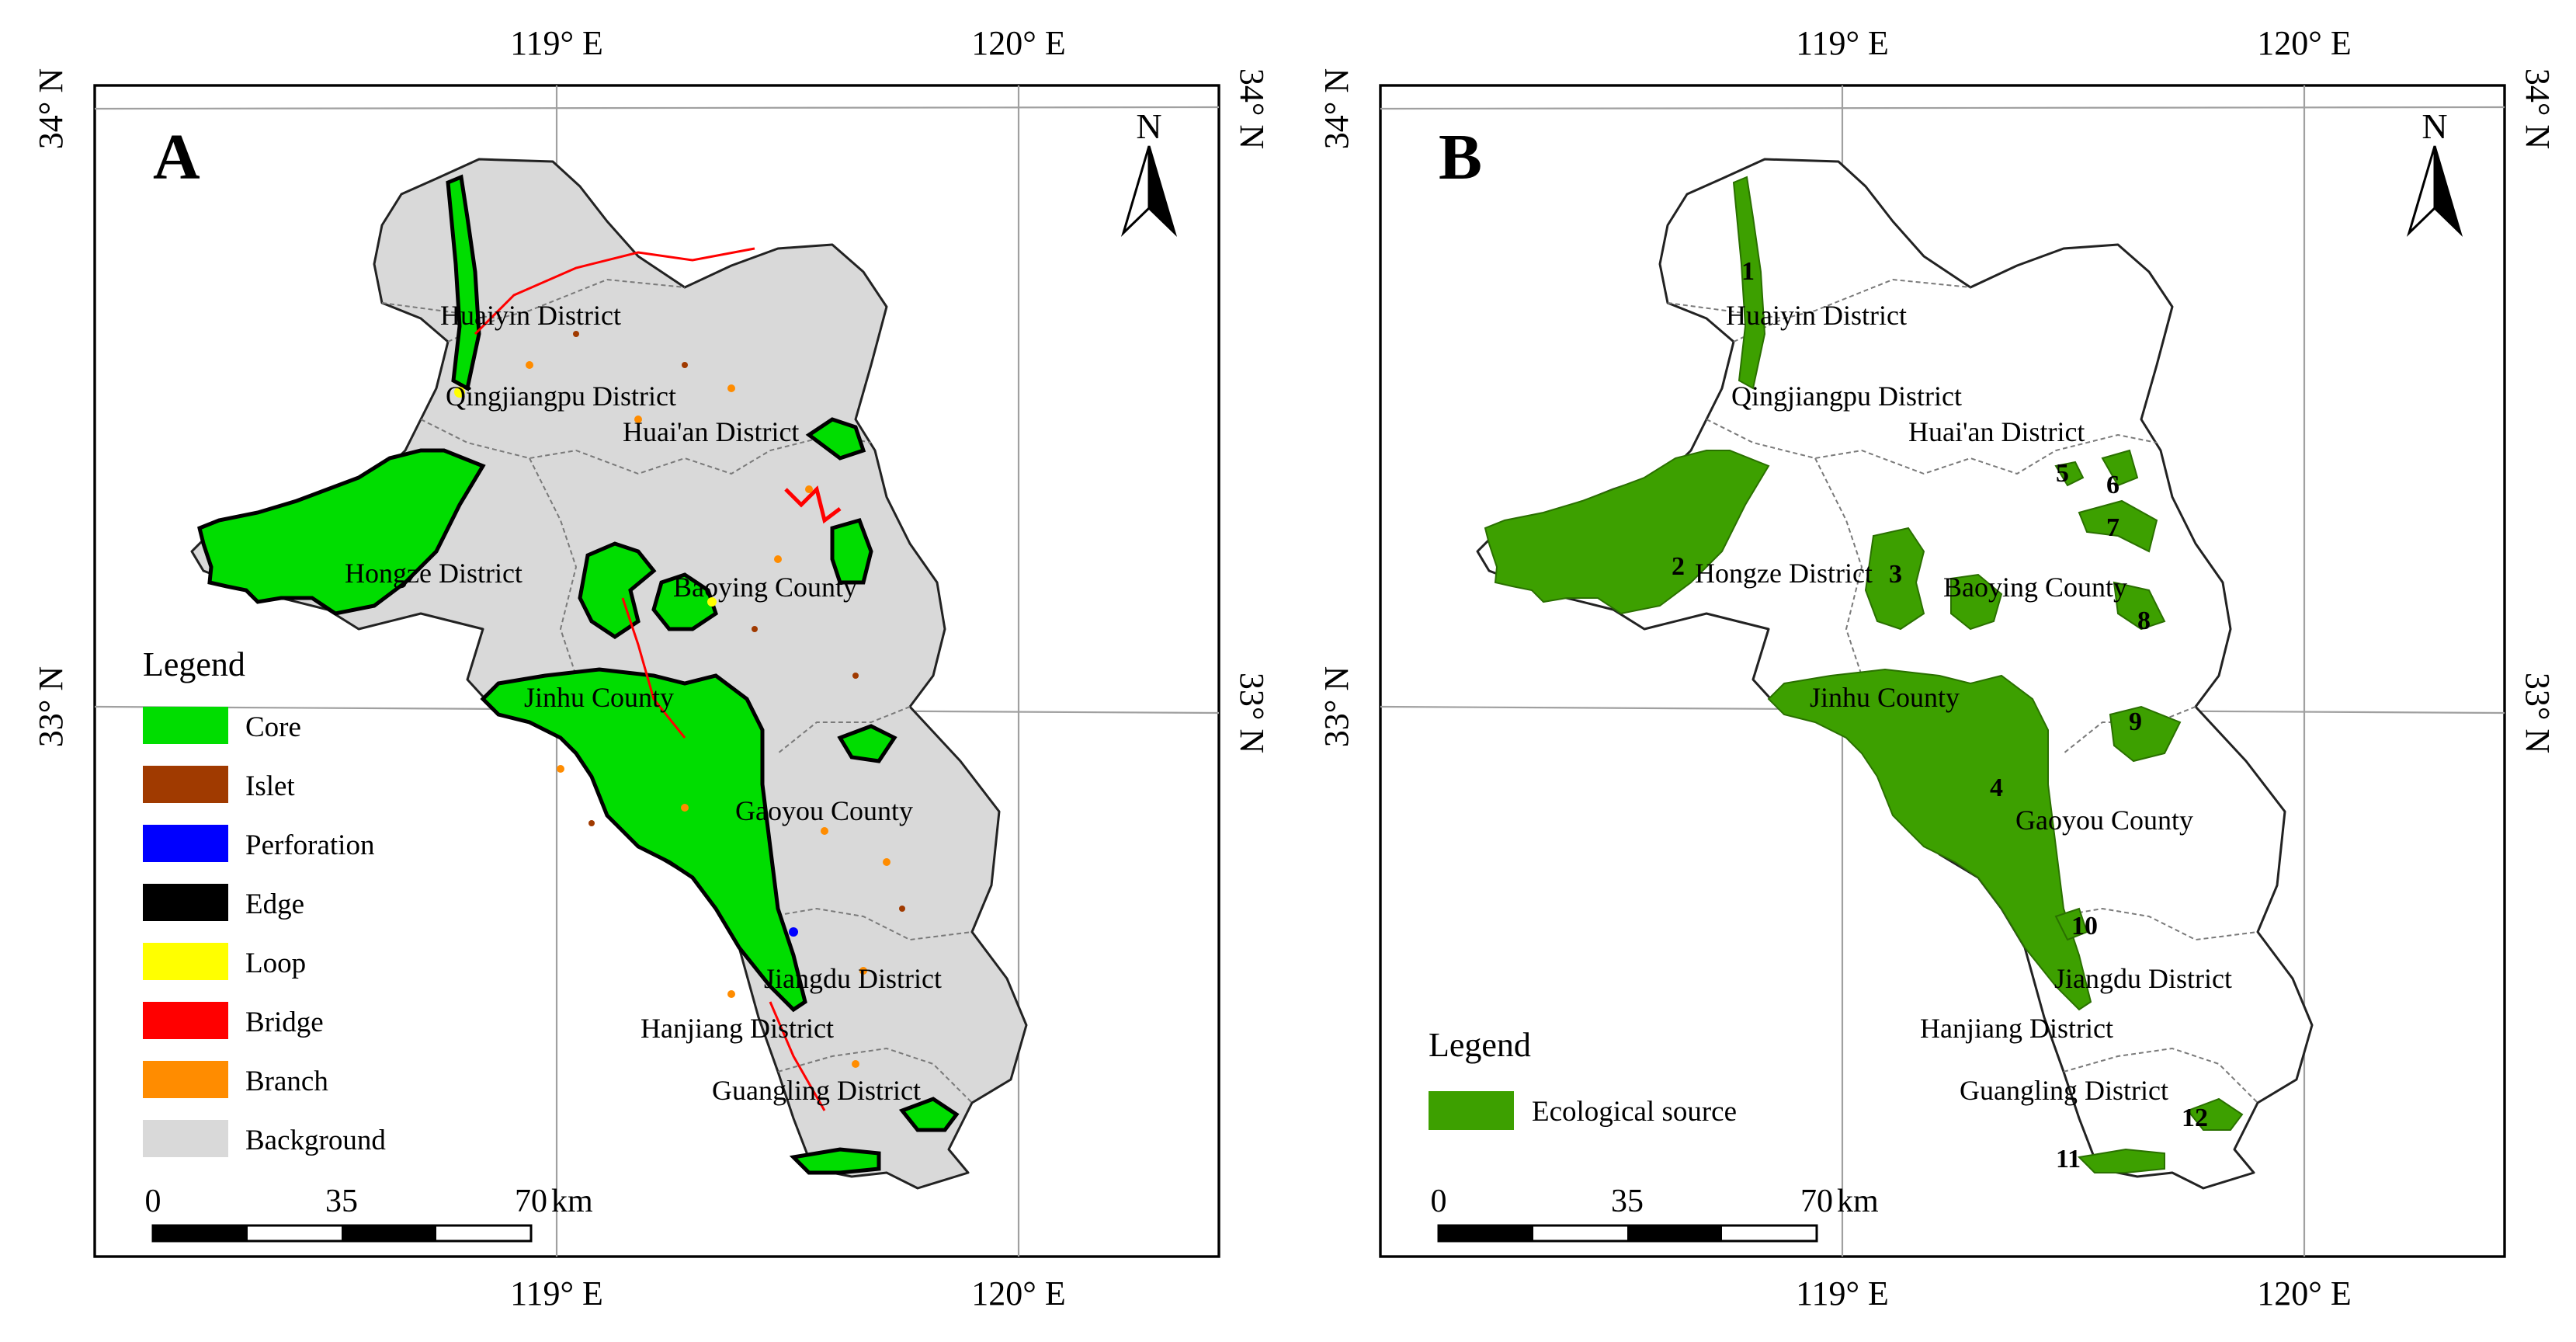 The width and height of the screenshot is (2576, 1342). Describe the element at coordinates (867, 743) in the screenshot. I see `core-patch-gaoyou-east` at that location.